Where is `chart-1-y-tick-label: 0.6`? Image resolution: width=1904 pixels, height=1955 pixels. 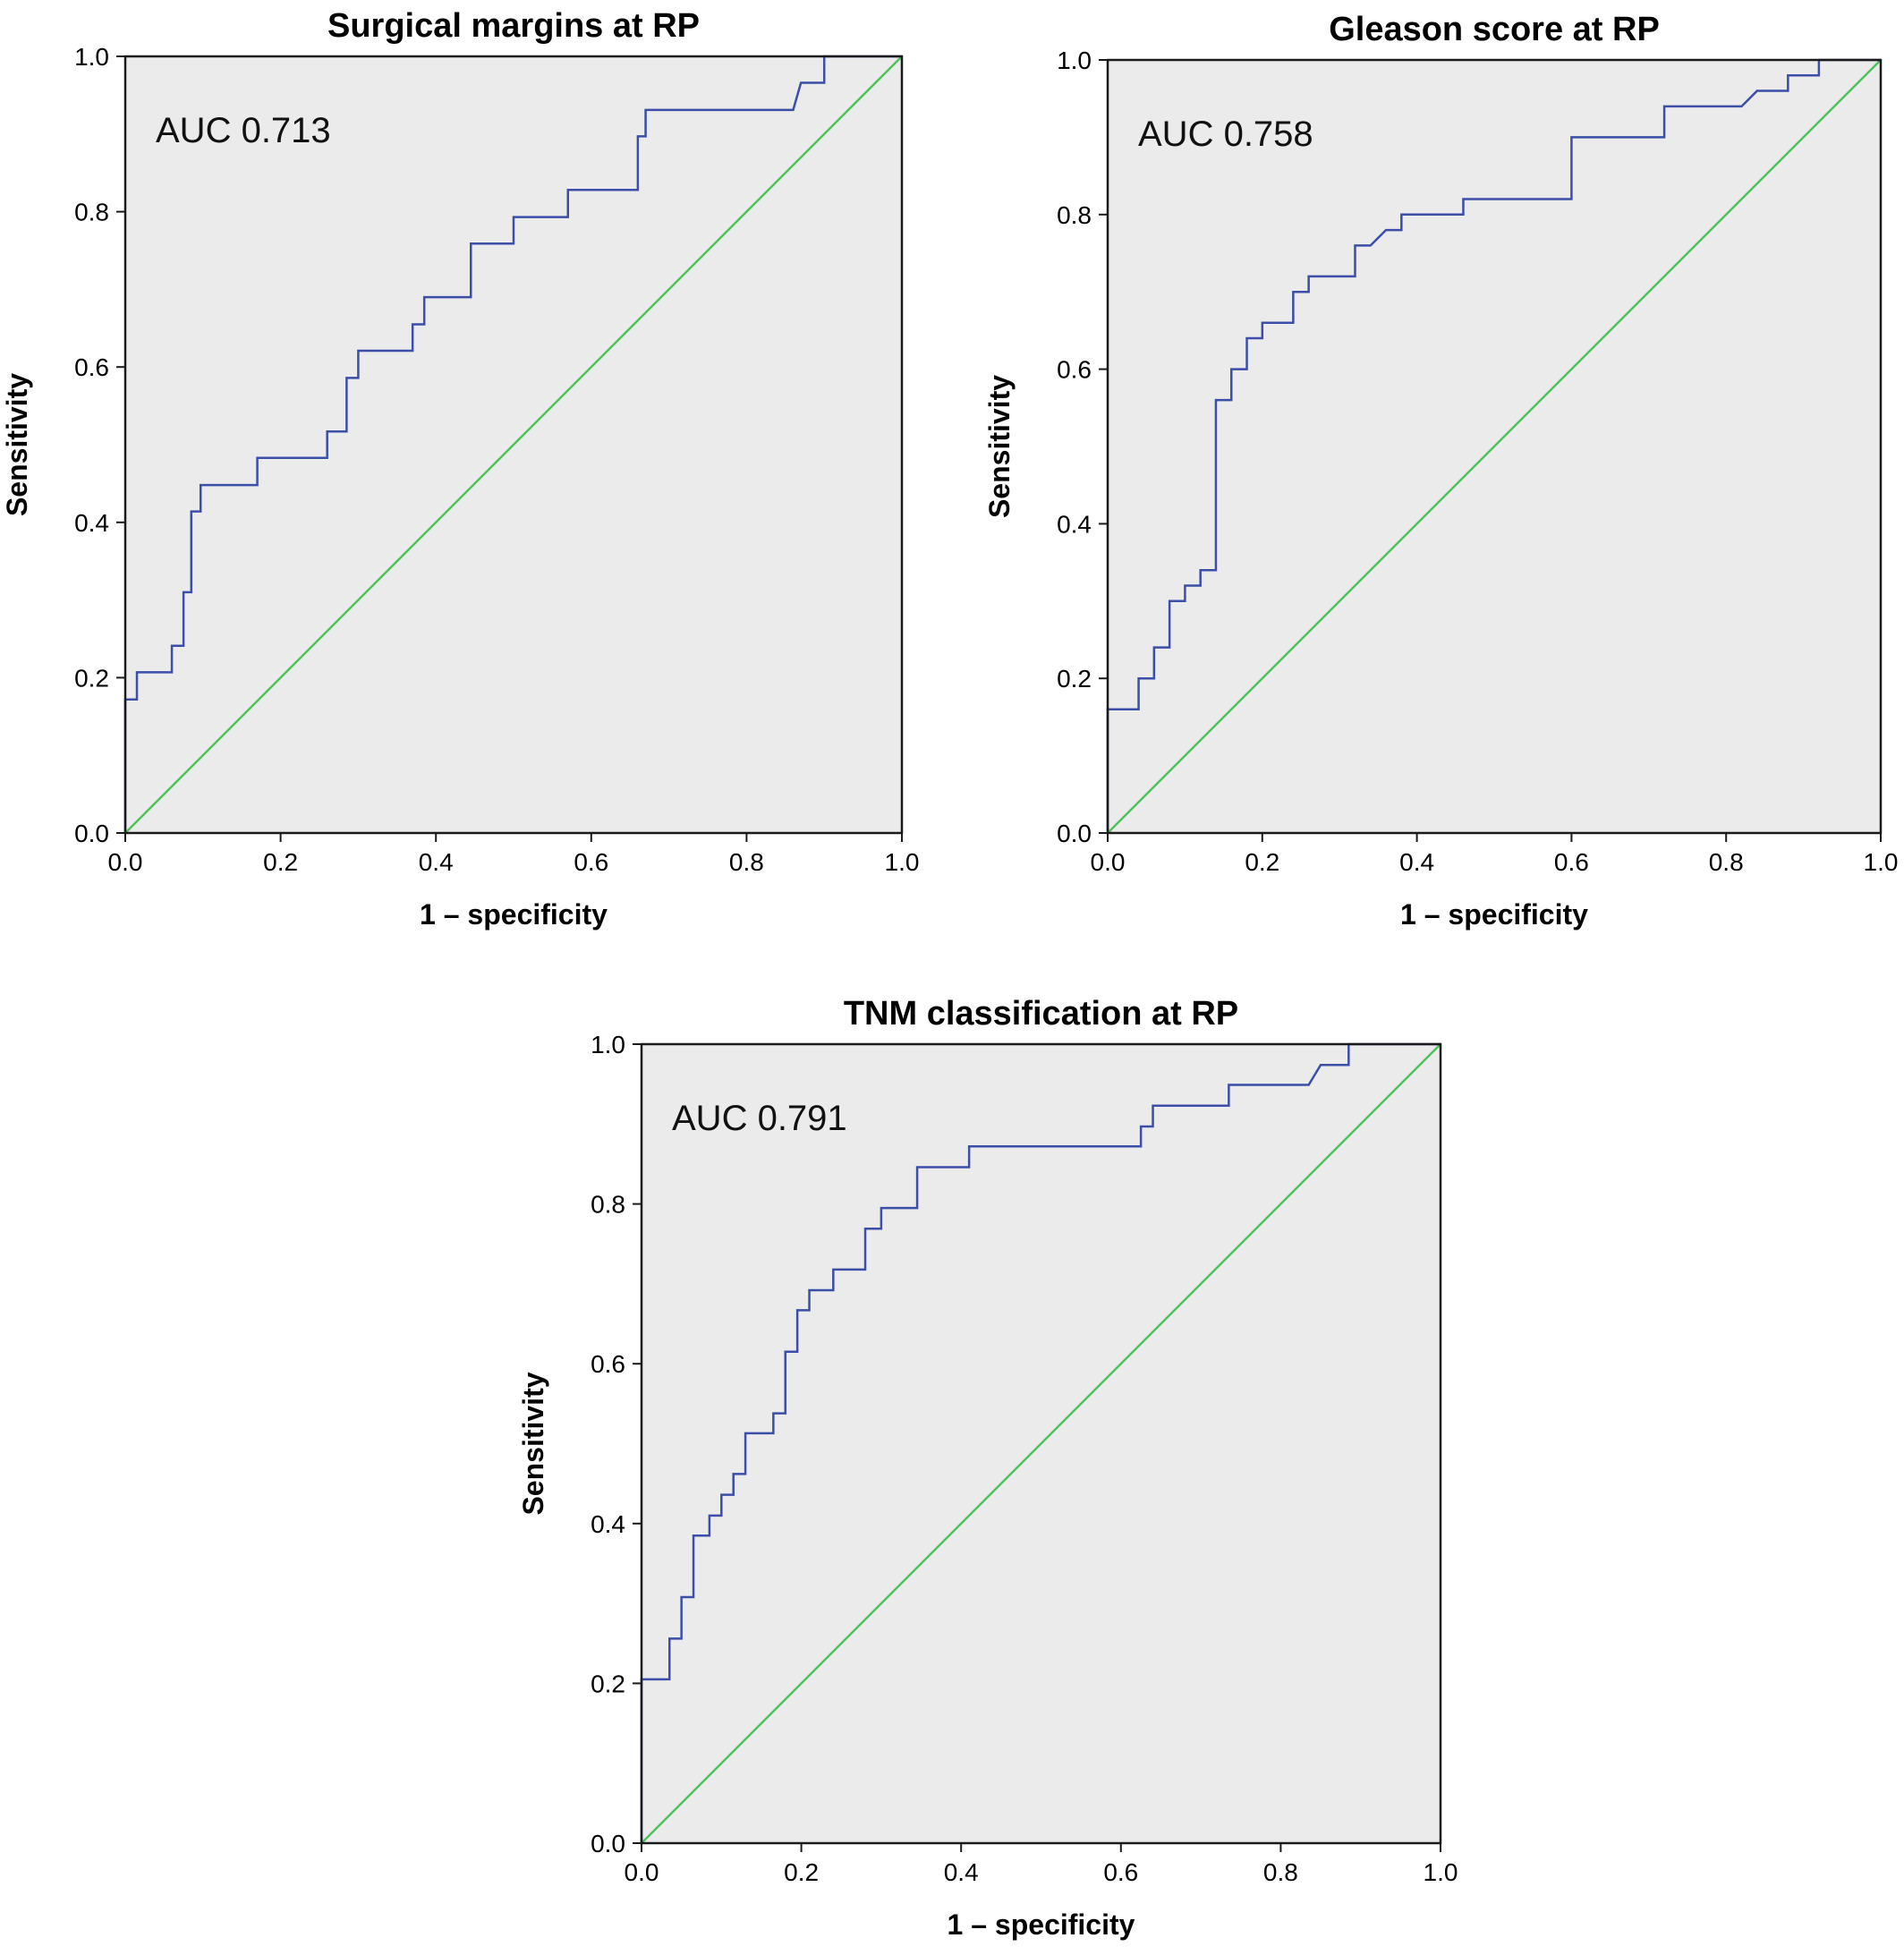
chart-1-y-tick-label: 0.6 is located at coordinates (91, 367).